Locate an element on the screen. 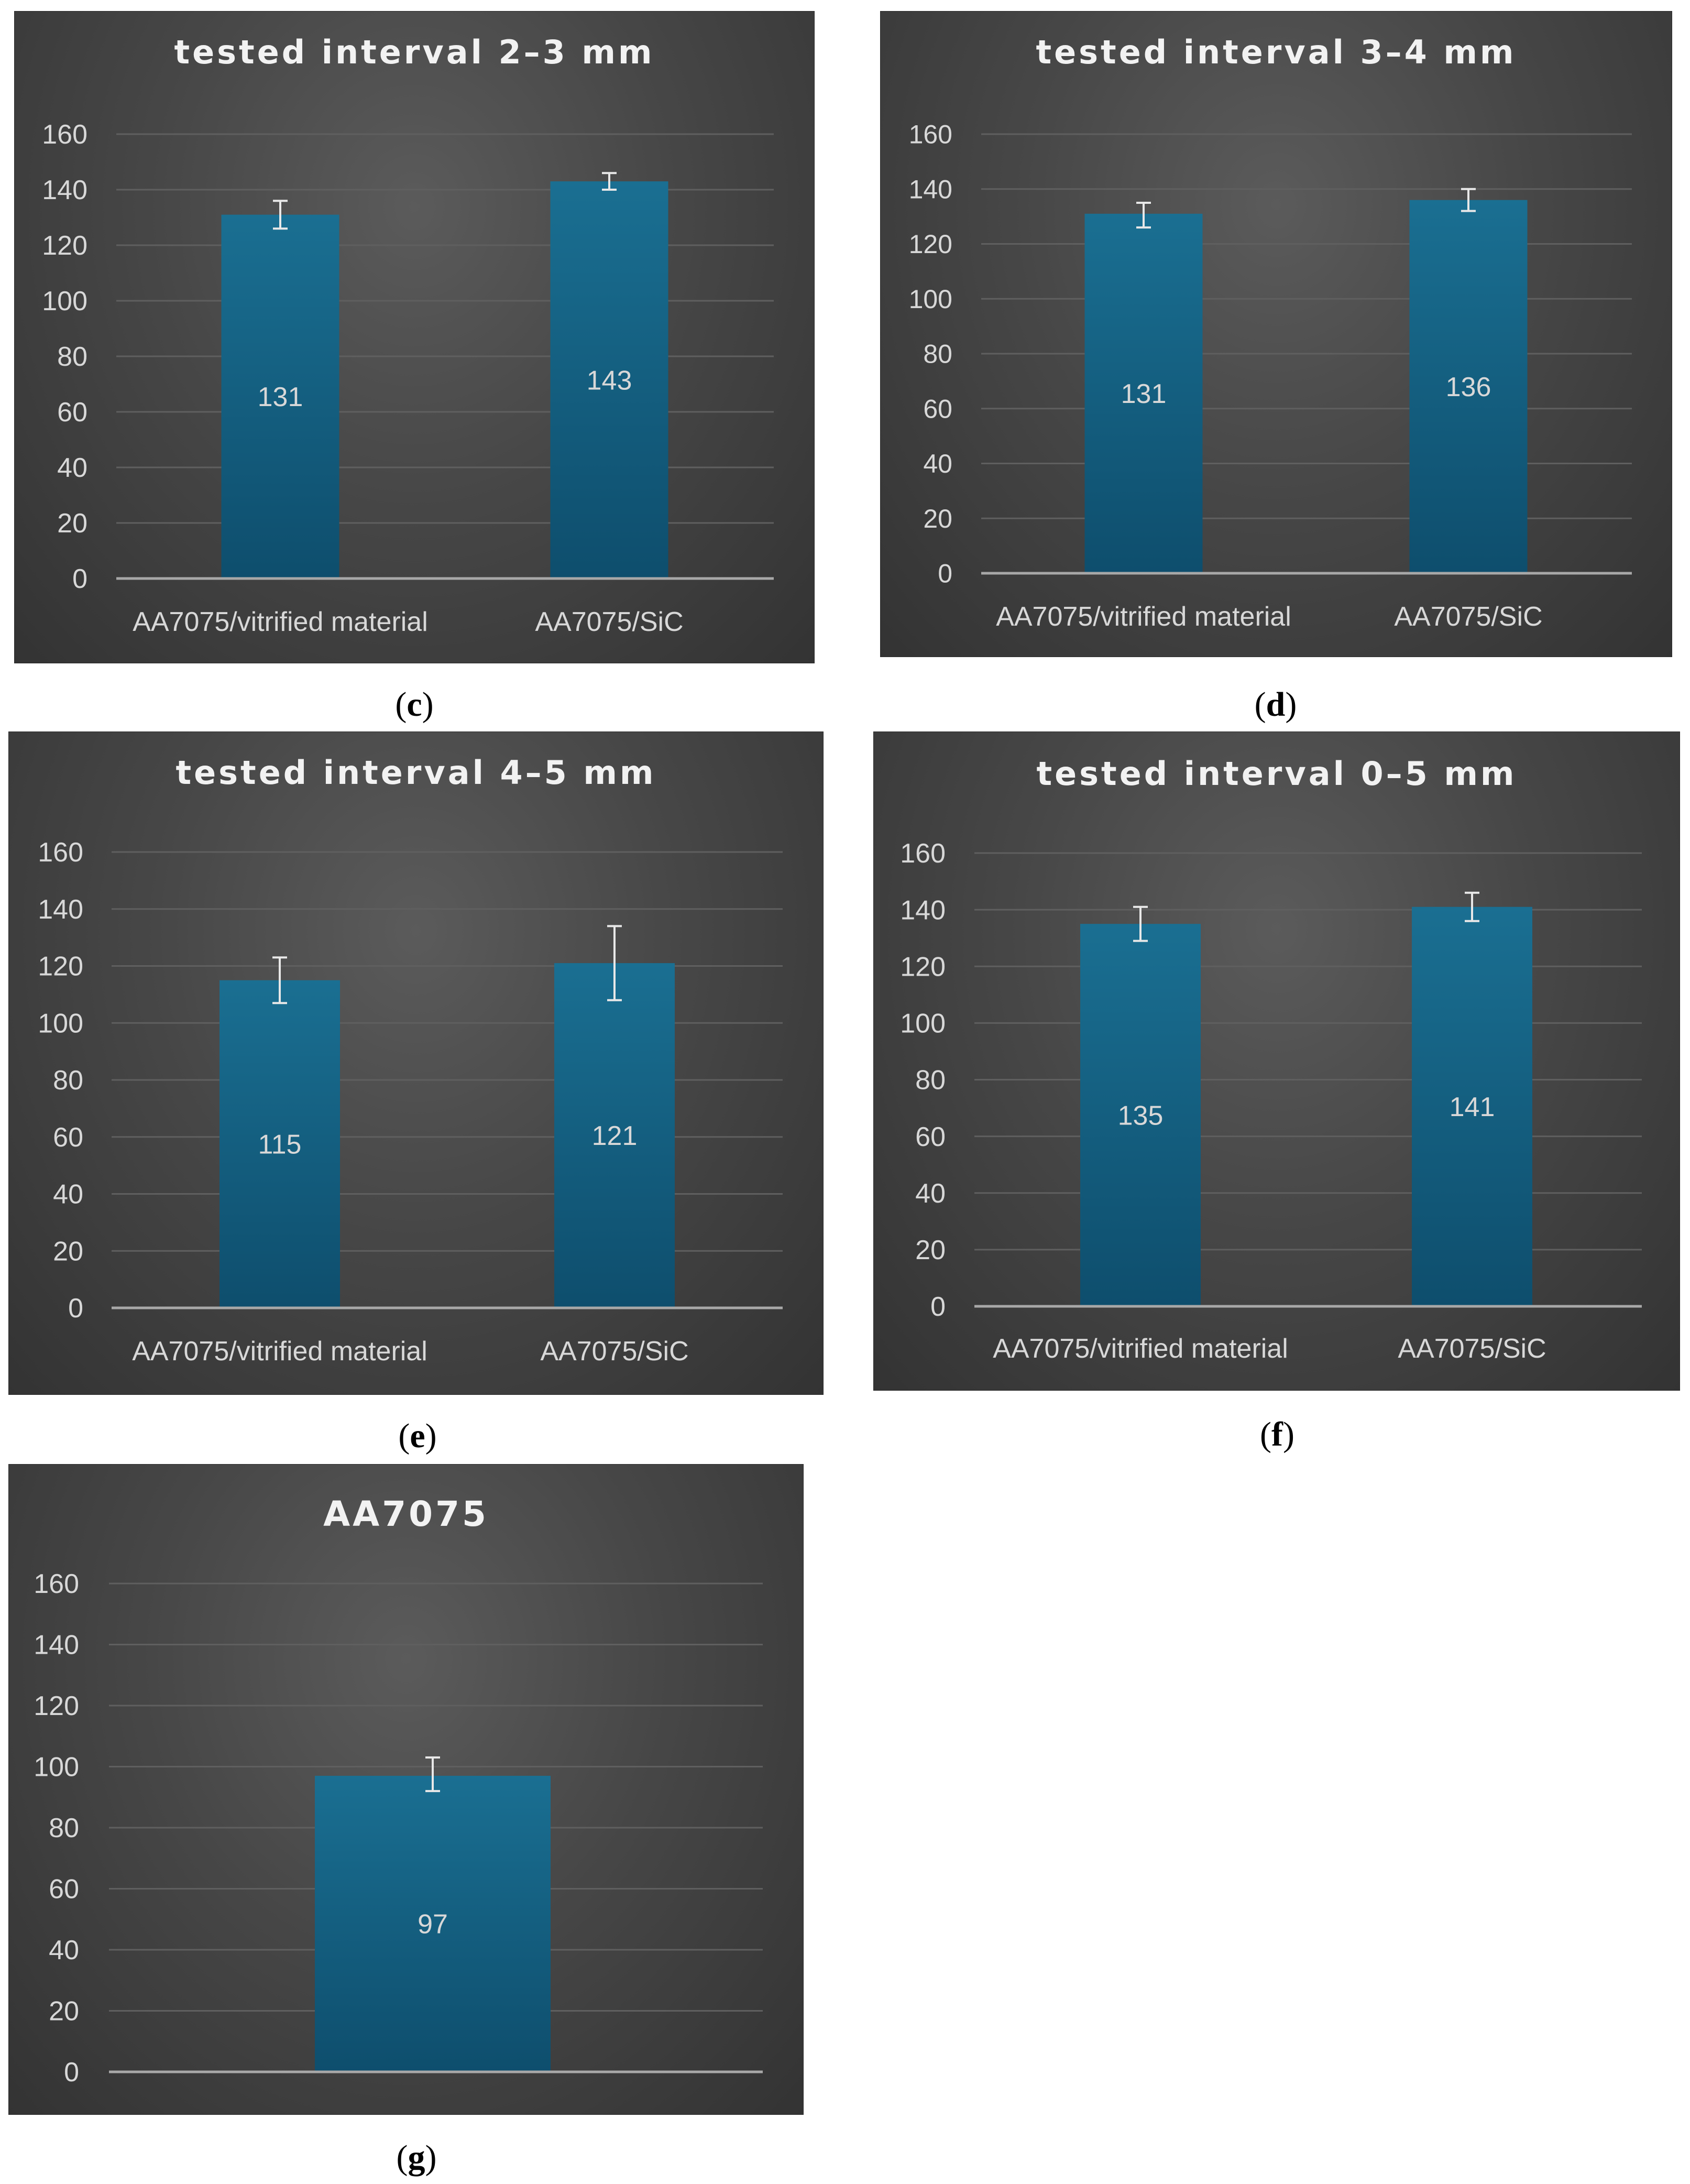 The image size is (1690, 2184). chart-title: tested interval 4–5 mm is located at coordinates (415, 773).